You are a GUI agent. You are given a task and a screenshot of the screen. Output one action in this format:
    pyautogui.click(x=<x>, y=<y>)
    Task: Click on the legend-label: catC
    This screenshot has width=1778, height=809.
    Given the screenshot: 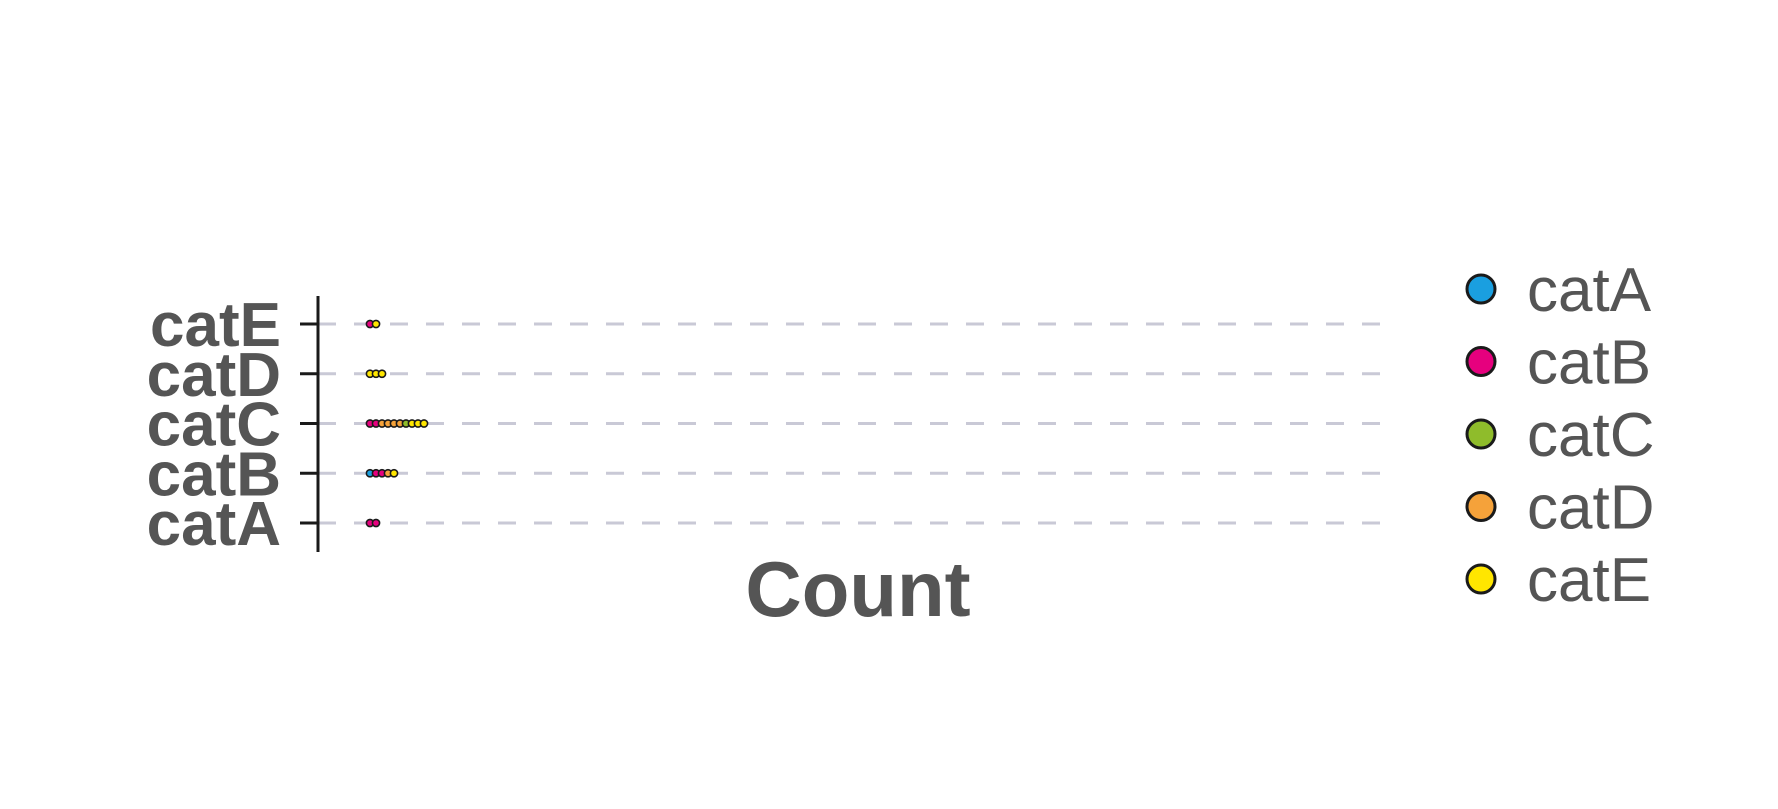 What is the action you would take?
    pyautogui.click(x=1590, y=435)
    